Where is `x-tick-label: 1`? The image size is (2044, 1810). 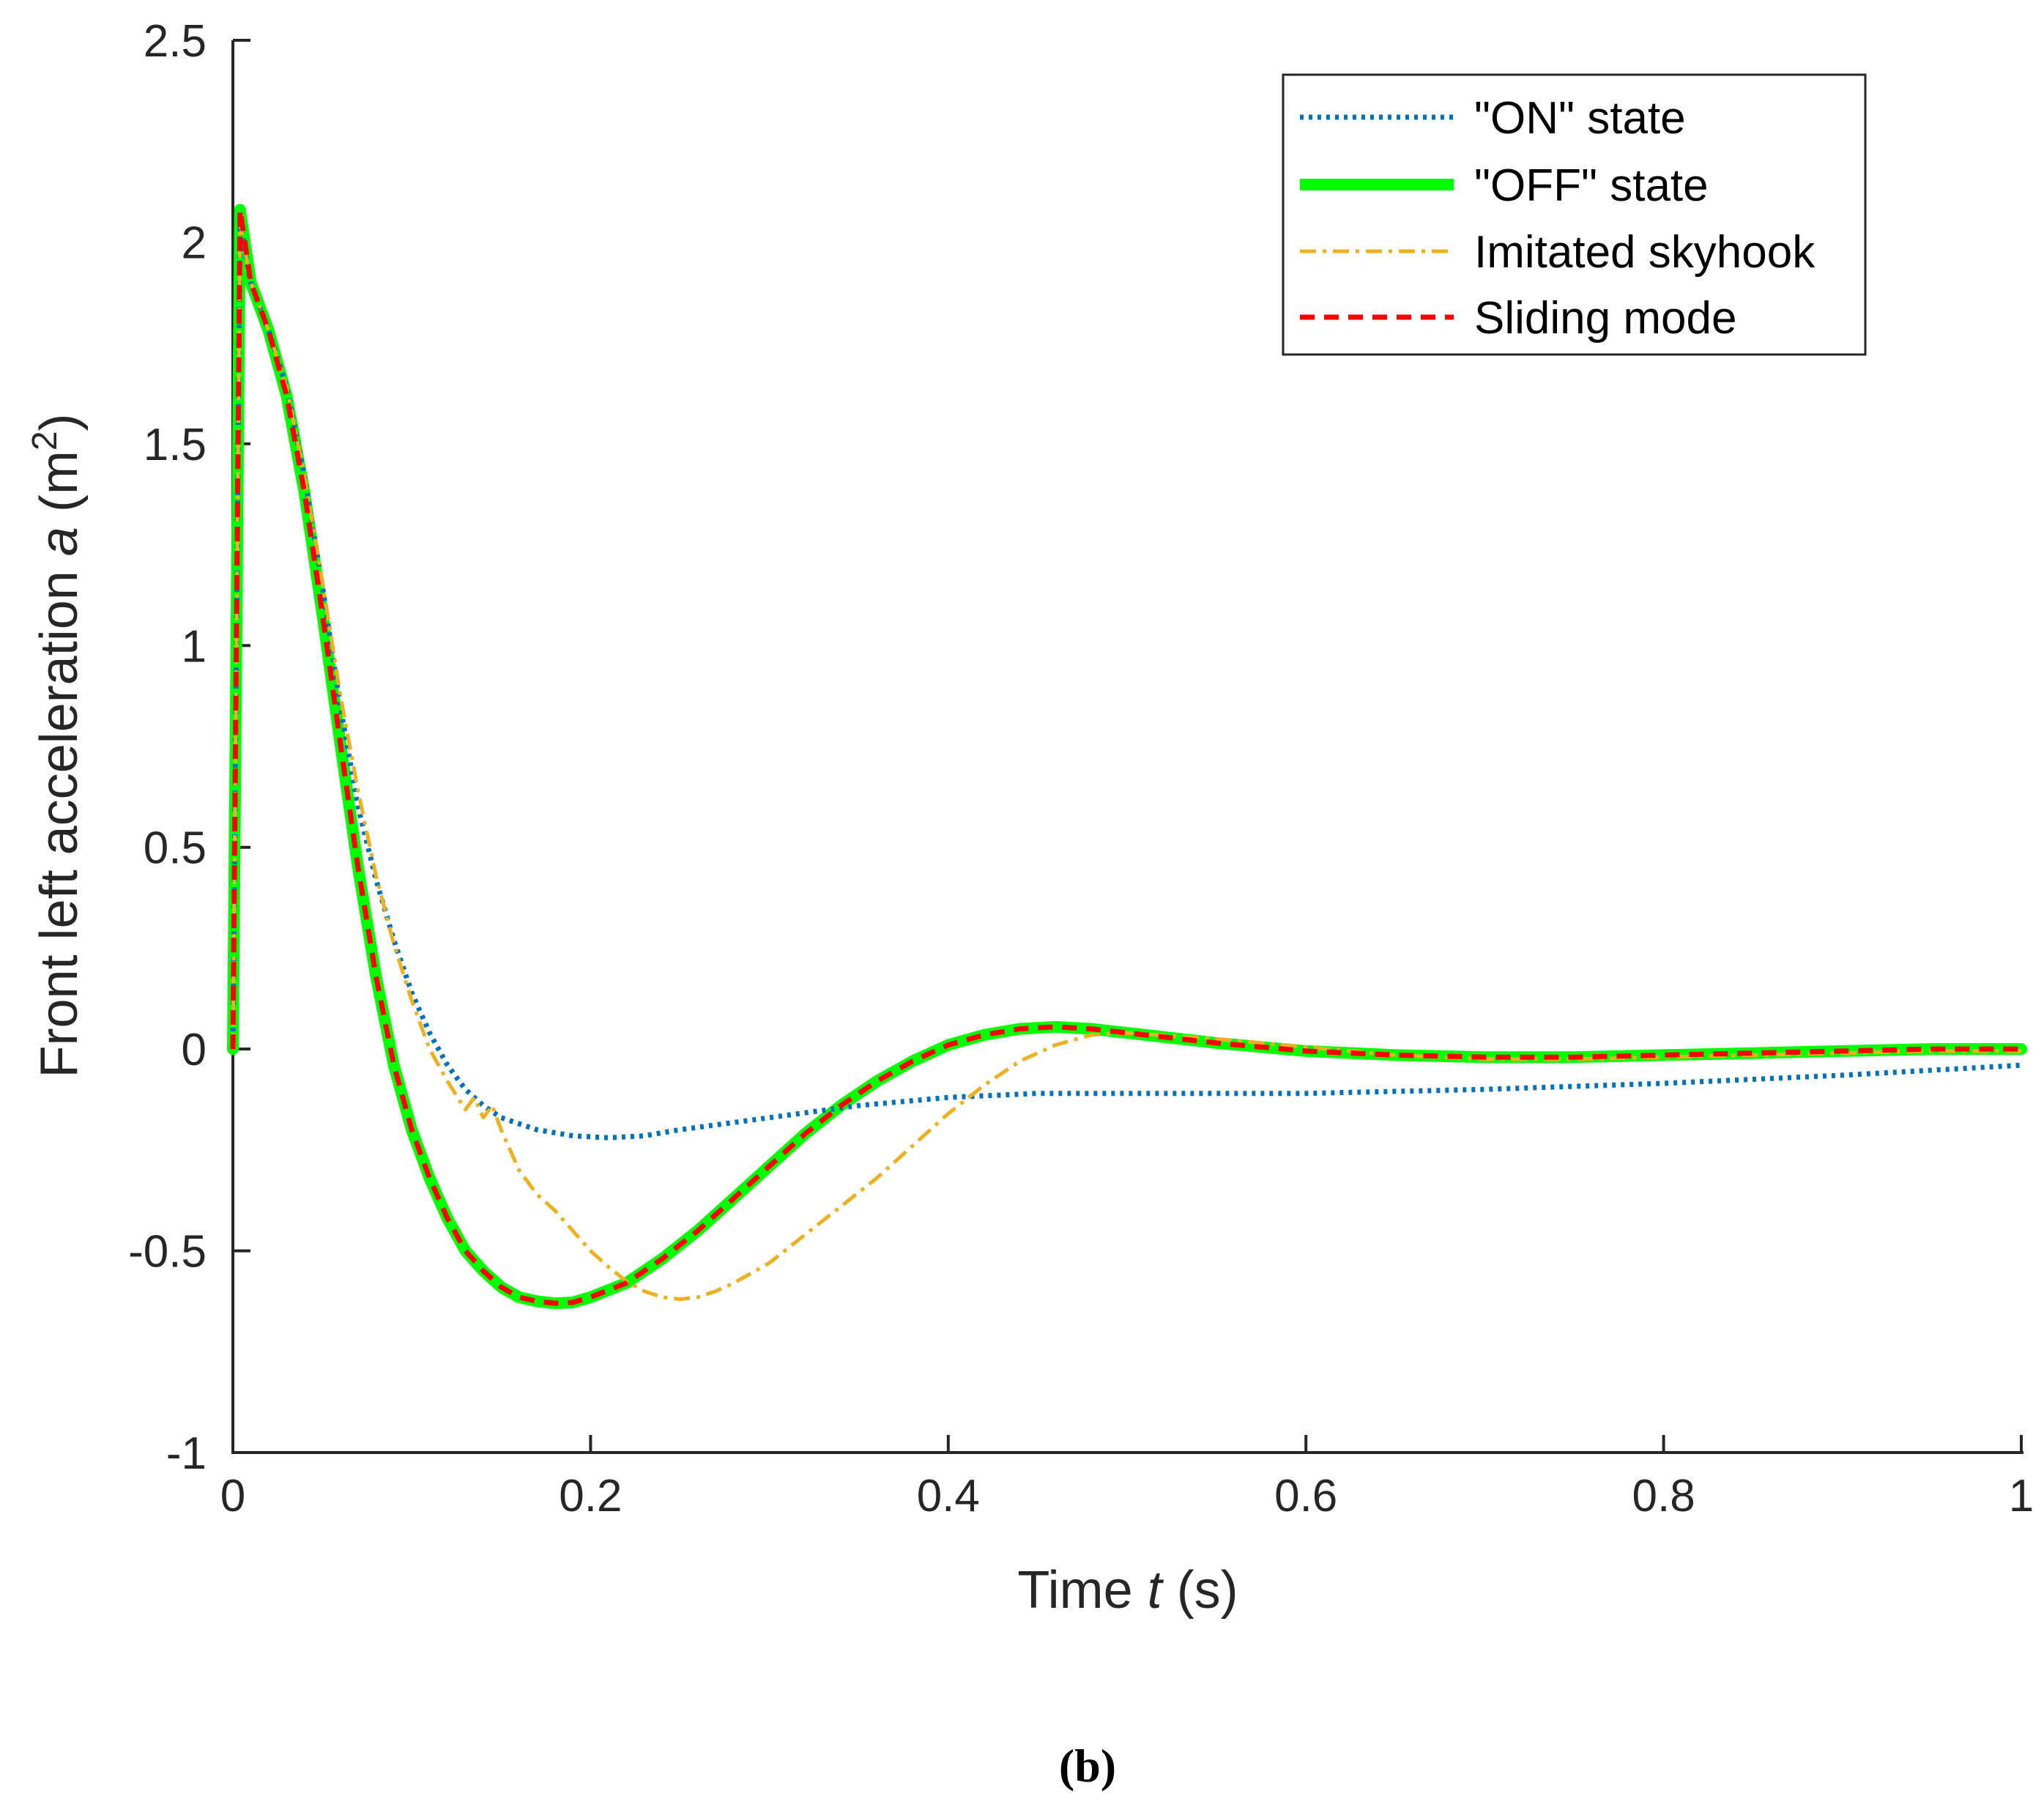
x-tick-label: 1 is located at coordinates (2021, 1496).